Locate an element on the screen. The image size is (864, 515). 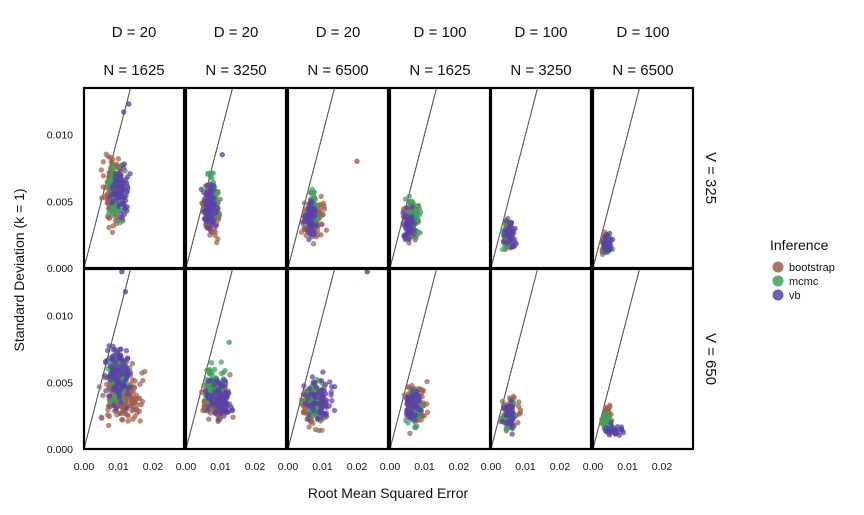
y-tick-label: 0.000 is located at coordinates (60, 269).